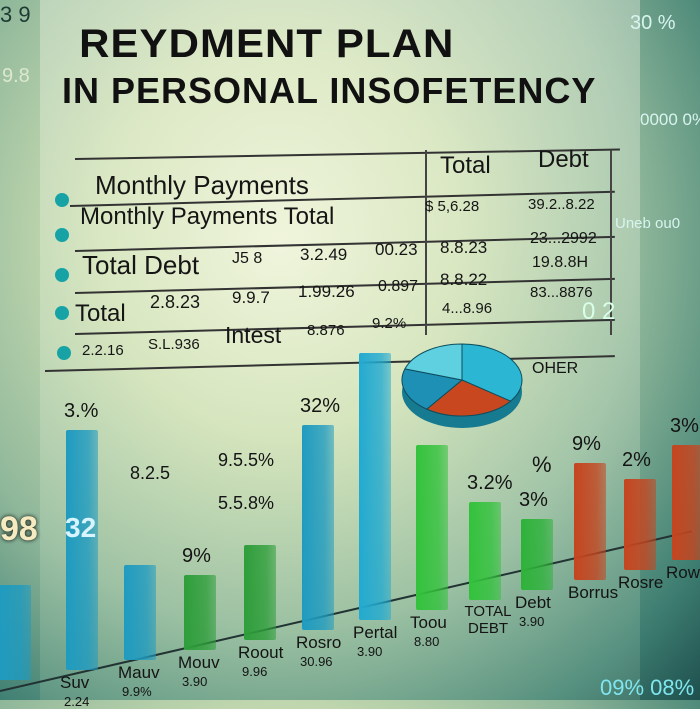 The width and height of the screenshot is (700, 709). I want to click on cell: J5 8, so click(247, 258).